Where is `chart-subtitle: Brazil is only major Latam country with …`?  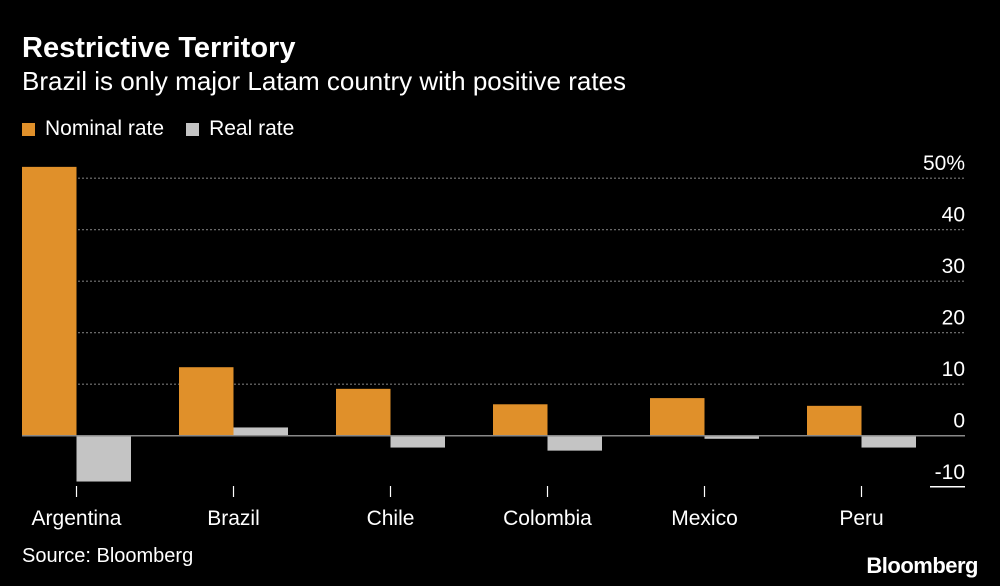
chart-subtitle: Brazil is only major Latam country with … is located at coordinates (324, 81).